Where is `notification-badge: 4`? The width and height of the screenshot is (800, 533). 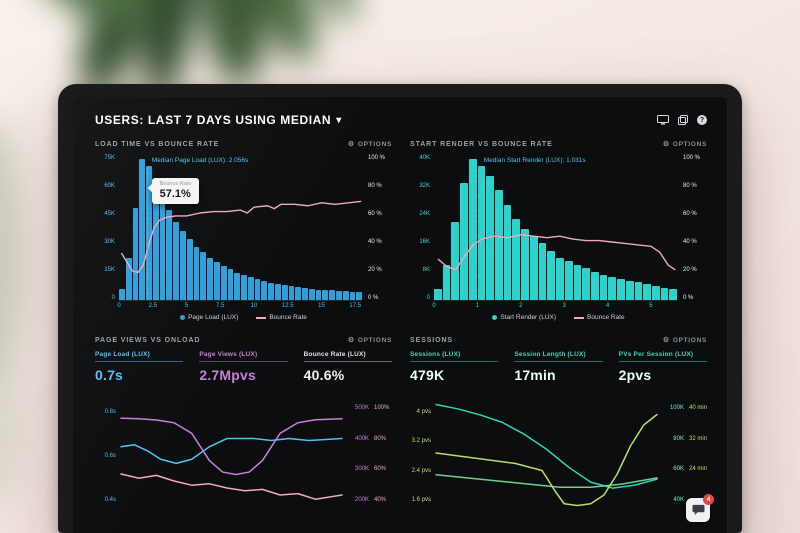
notification-badge: 4 is located at coordinates (708, 499).